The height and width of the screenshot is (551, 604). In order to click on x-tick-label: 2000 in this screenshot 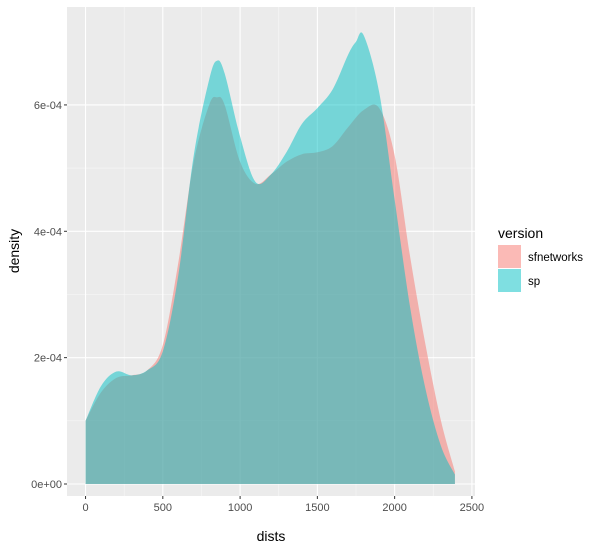, I will do `click(394, 508)`.